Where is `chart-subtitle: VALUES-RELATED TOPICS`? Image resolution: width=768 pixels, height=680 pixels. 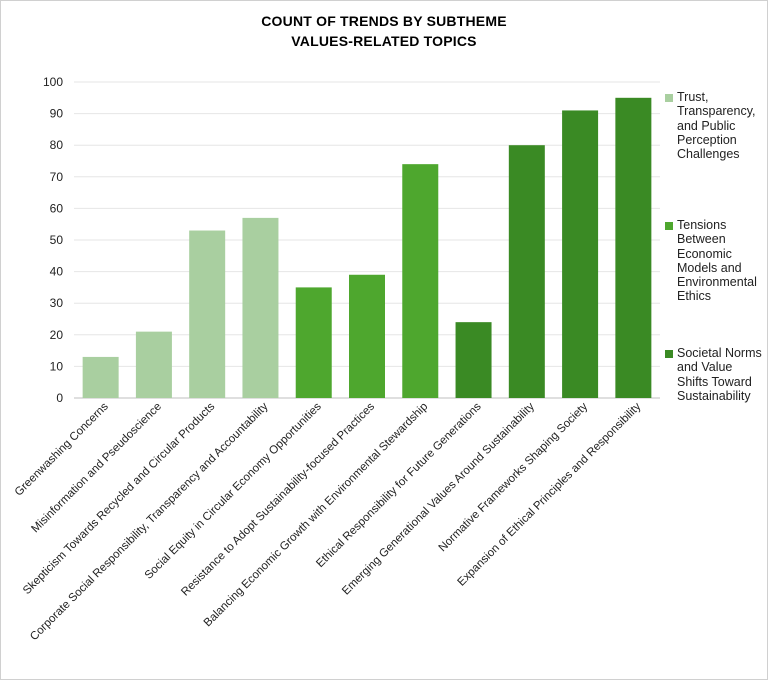 chart-subtitle: VALUES-RELATED TOPICS is located at coordinates (384, 41).